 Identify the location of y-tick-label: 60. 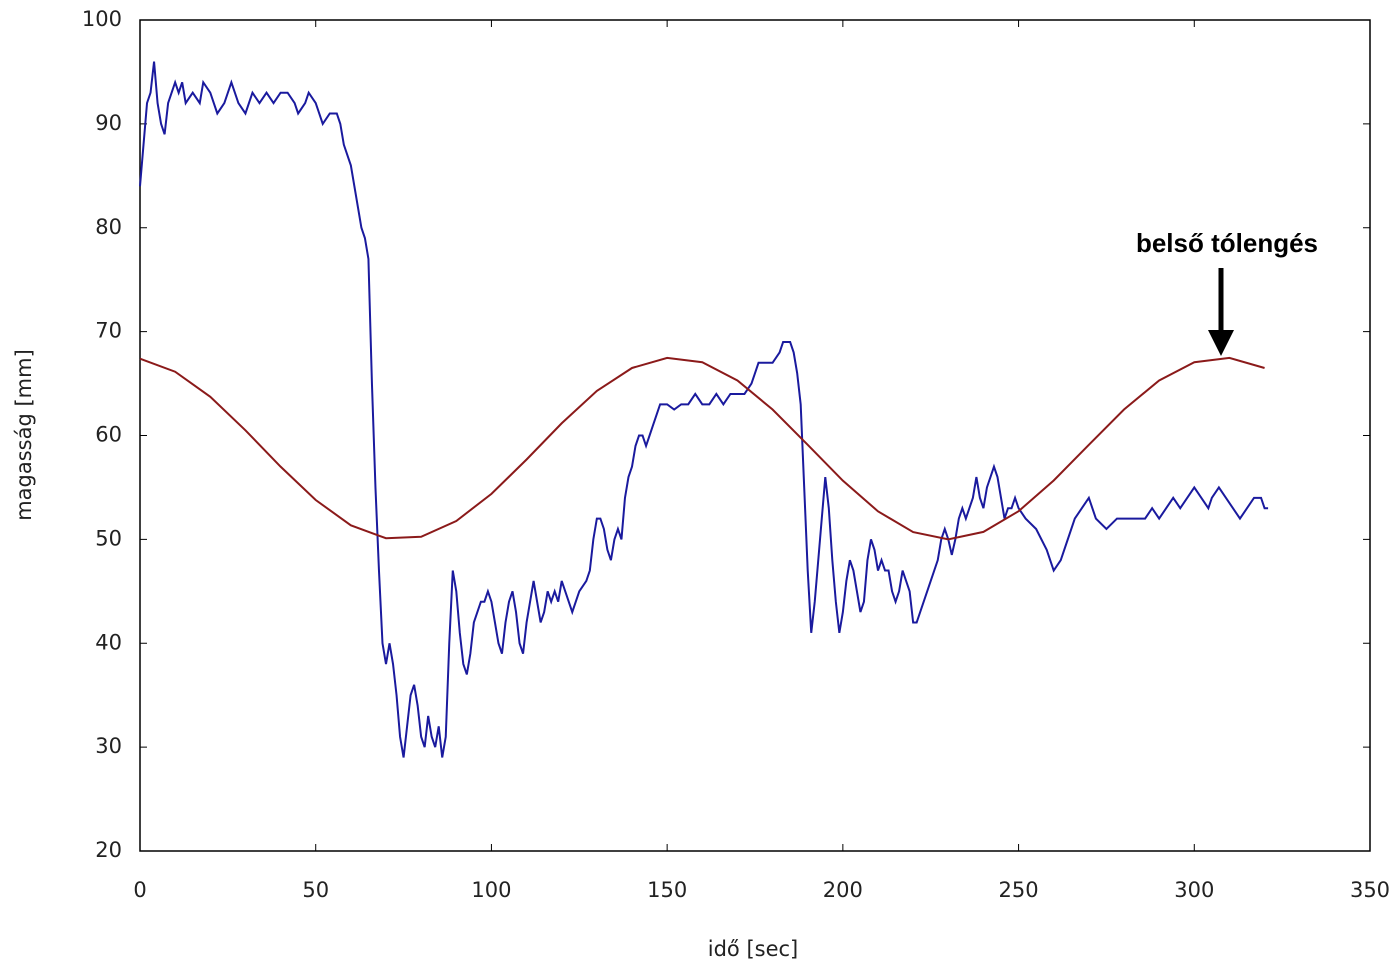
(108, 435).